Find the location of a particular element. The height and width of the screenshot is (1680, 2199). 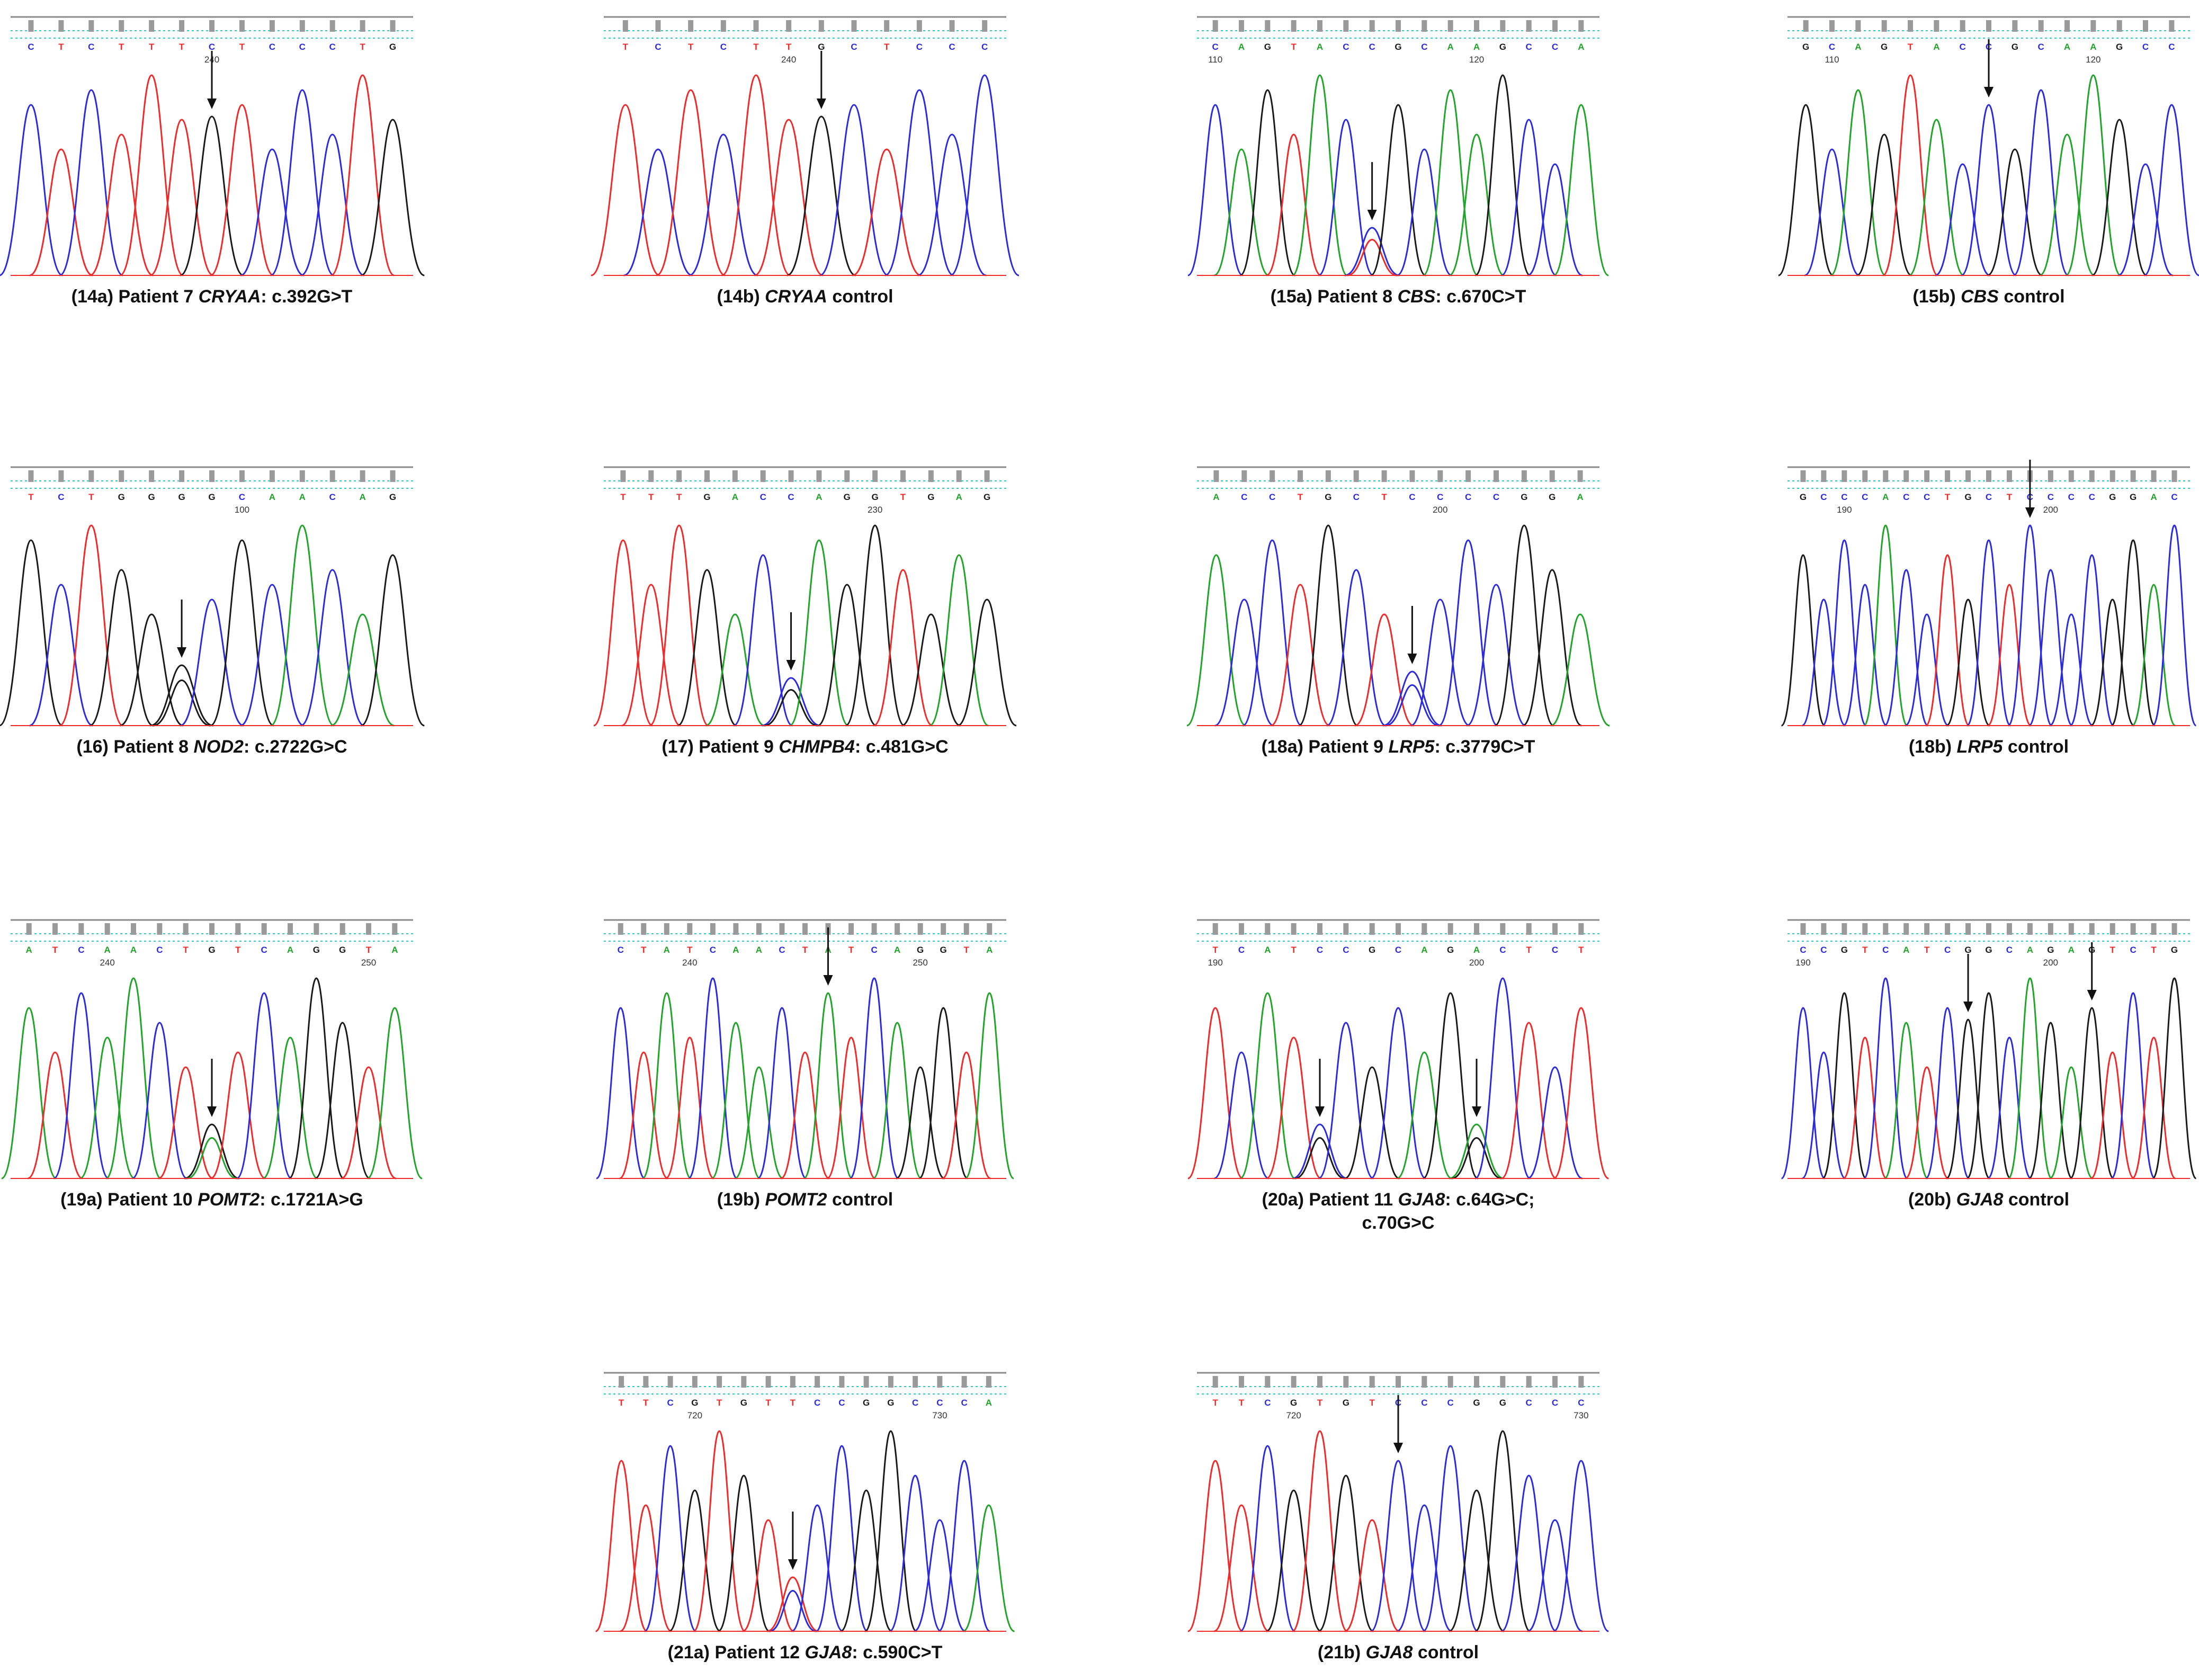

chromatogram-19b: CTATCAACTATCAGGTA240250 is located at coordinates (805, 1049).